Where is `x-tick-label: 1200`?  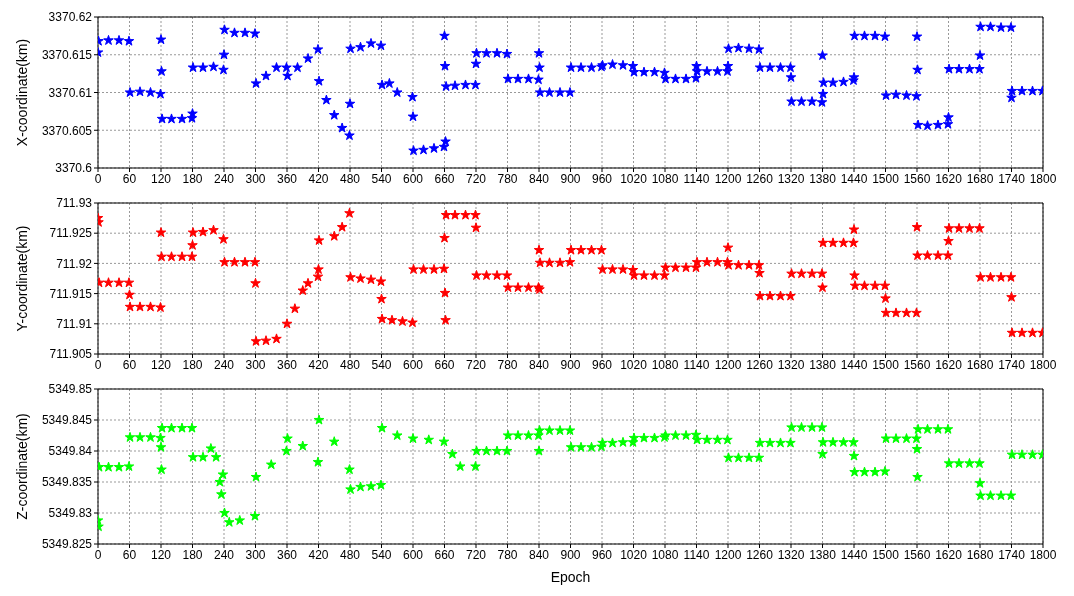 x-tick-label: 1200 is located at coordinates (728, 364).